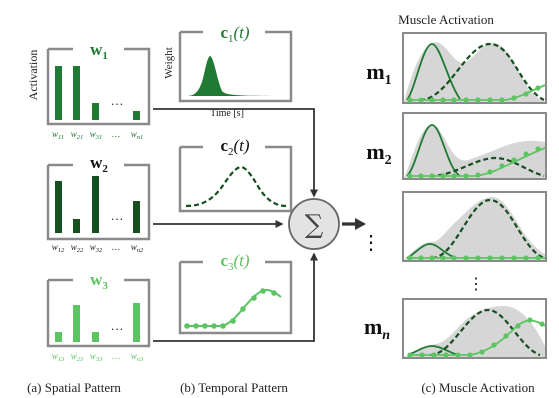  I want to click on tick-w22: w22, so click(77, 248).